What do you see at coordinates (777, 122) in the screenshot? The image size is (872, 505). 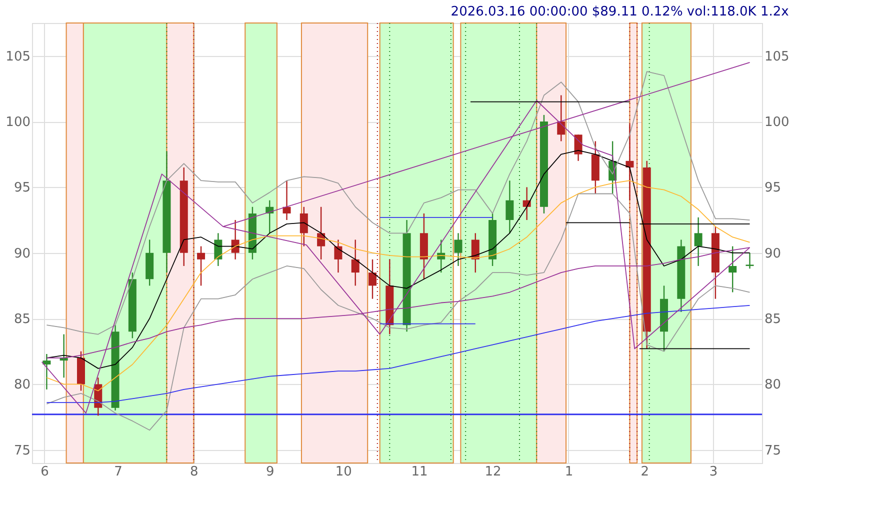 I see `y2-tick-label: 100` at bounding box center [777, 122].